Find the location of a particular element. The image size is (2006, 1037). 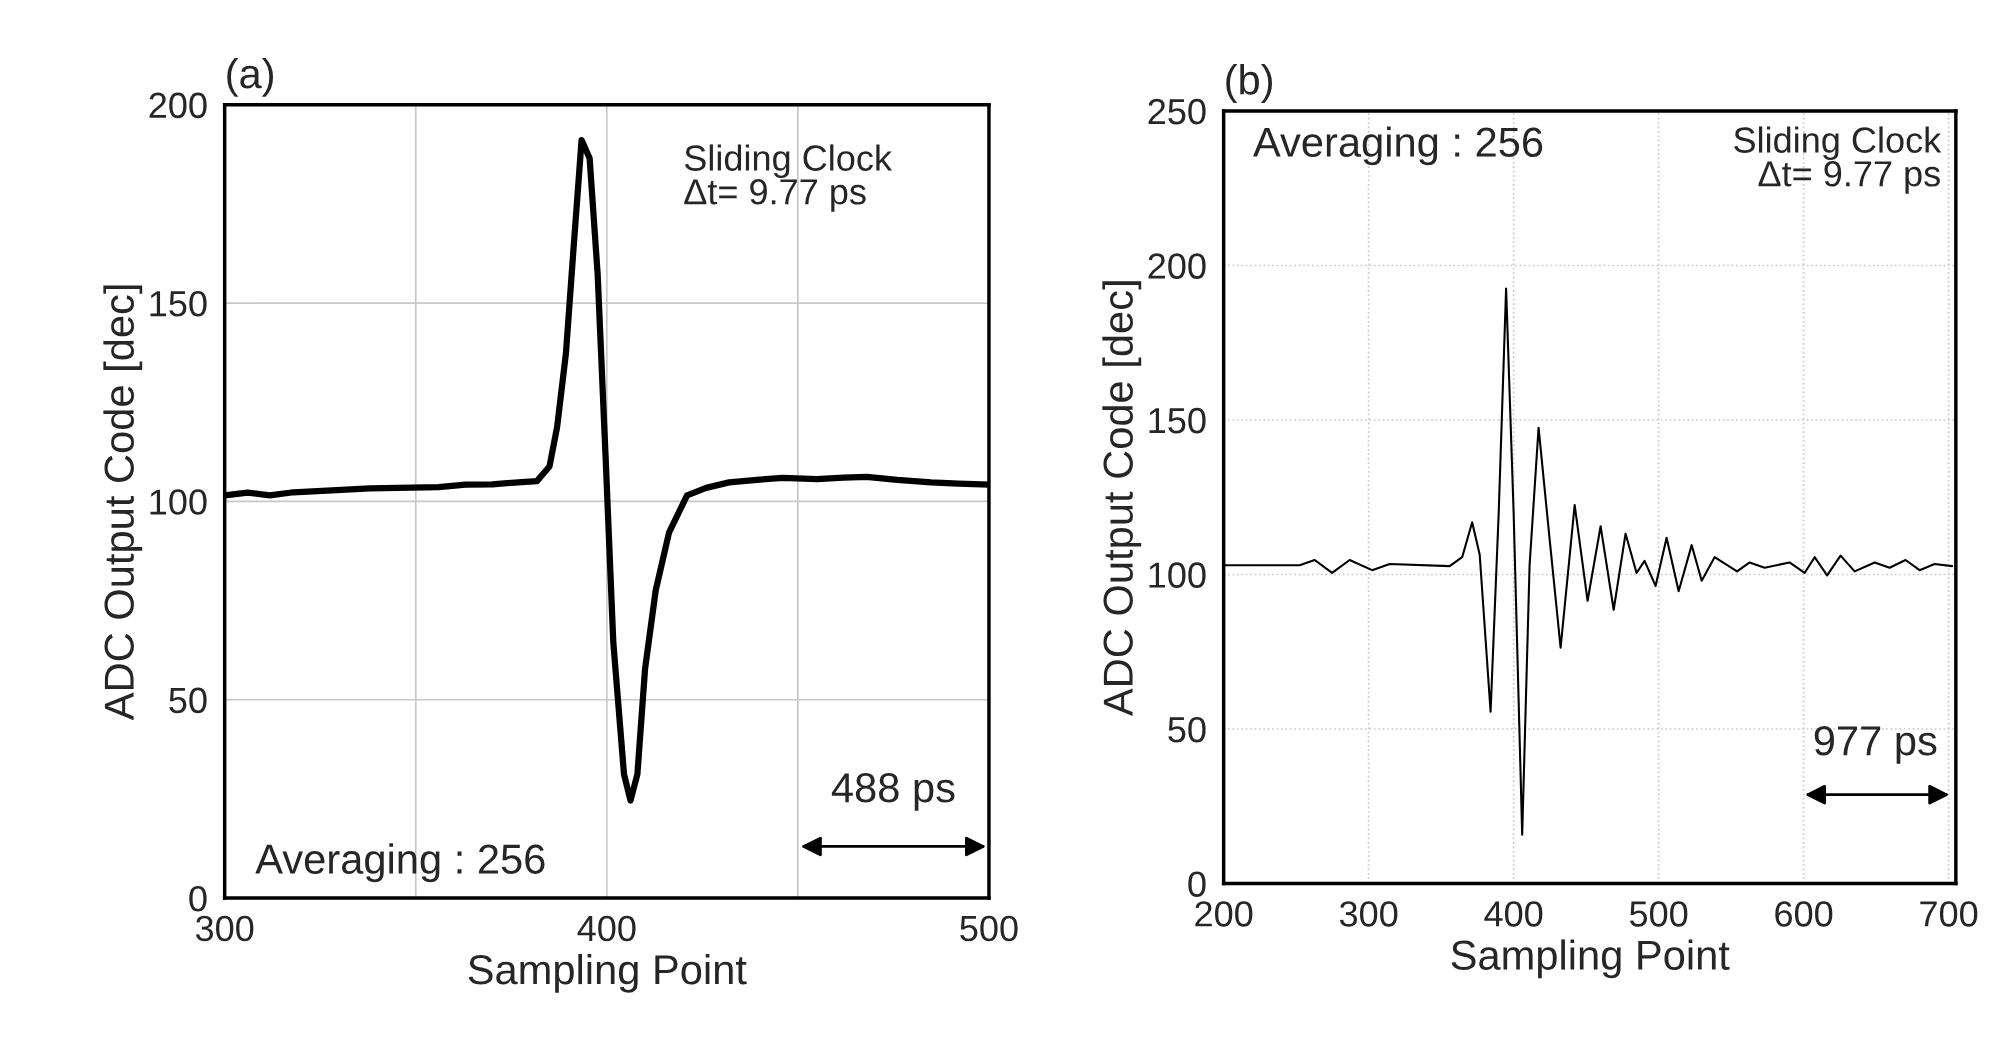

x-tick-label: 700 is located at coordinates (1949, 914).